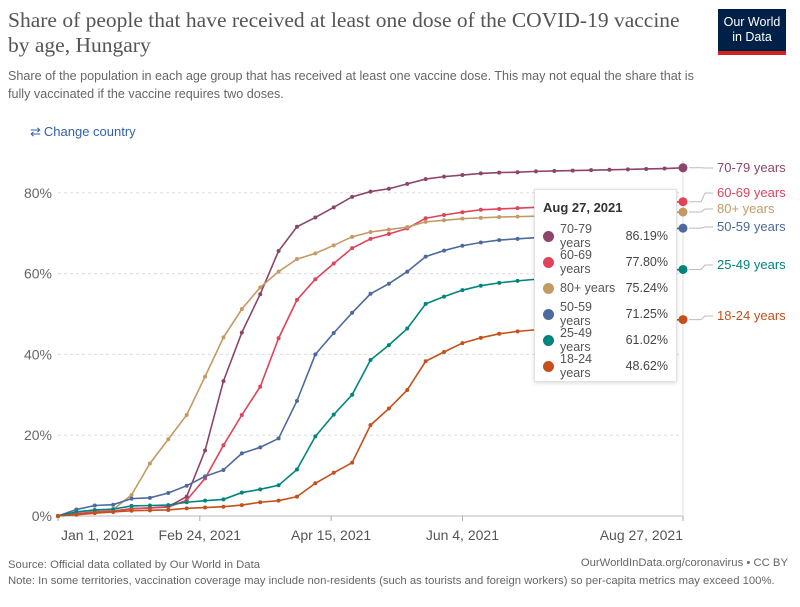 The height and width of the screenshot is (607, 800). What do you see at coordinates (751, 167) in the screenshot?
I see `series-label: 70-79 years` at bounding box center [751, 167].